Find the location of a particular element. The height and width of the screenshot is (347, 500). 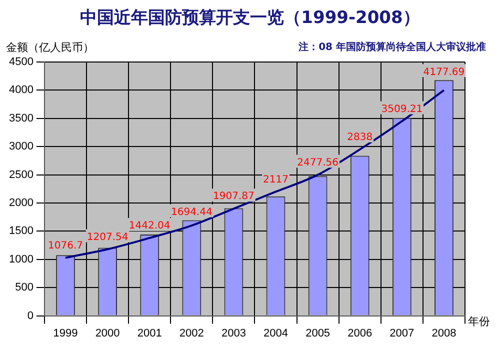

x-tick-label: 1999 is located at coordinates (65, 333).